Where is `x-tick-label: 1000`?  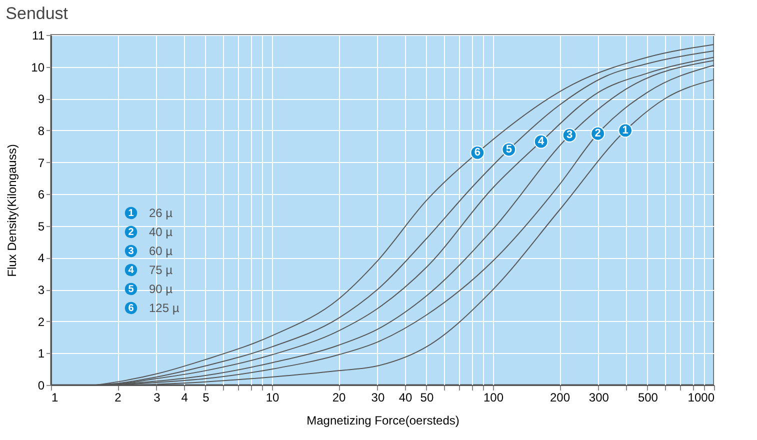
x-tick-label: 1000 is located at coordinates (701, 397).